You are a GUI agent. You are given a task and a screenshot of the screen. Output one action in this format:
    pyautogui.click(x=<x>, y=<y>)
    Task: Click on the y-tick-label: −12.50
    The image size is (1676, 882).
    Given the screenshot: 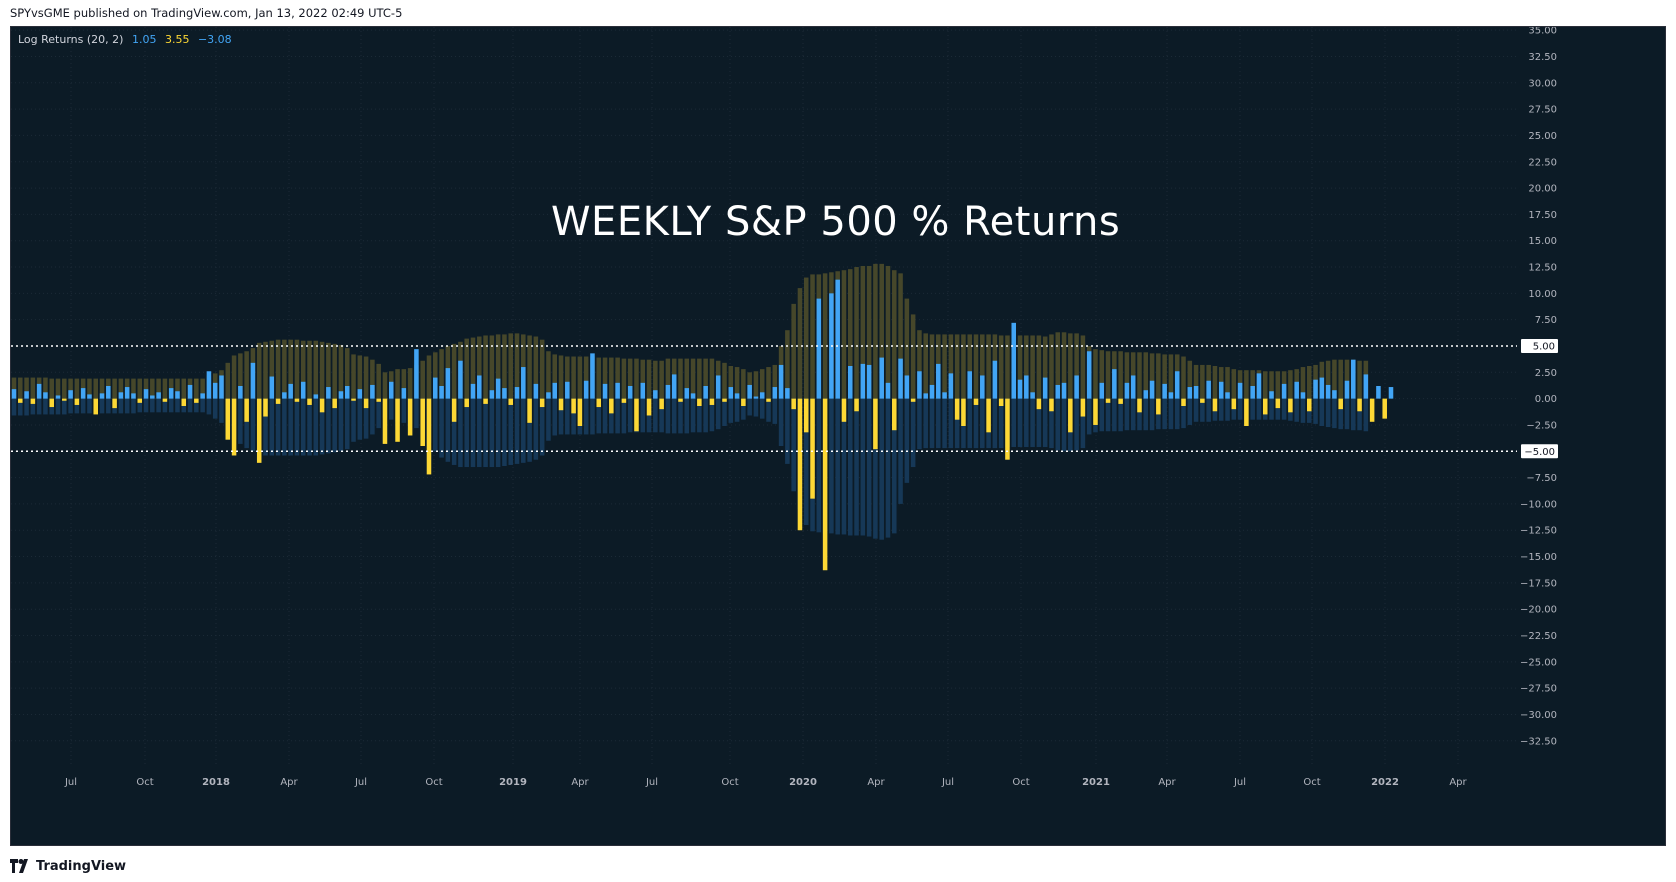 What is the action you would take?
    pyautogui.click(x=1538, y=531)
    